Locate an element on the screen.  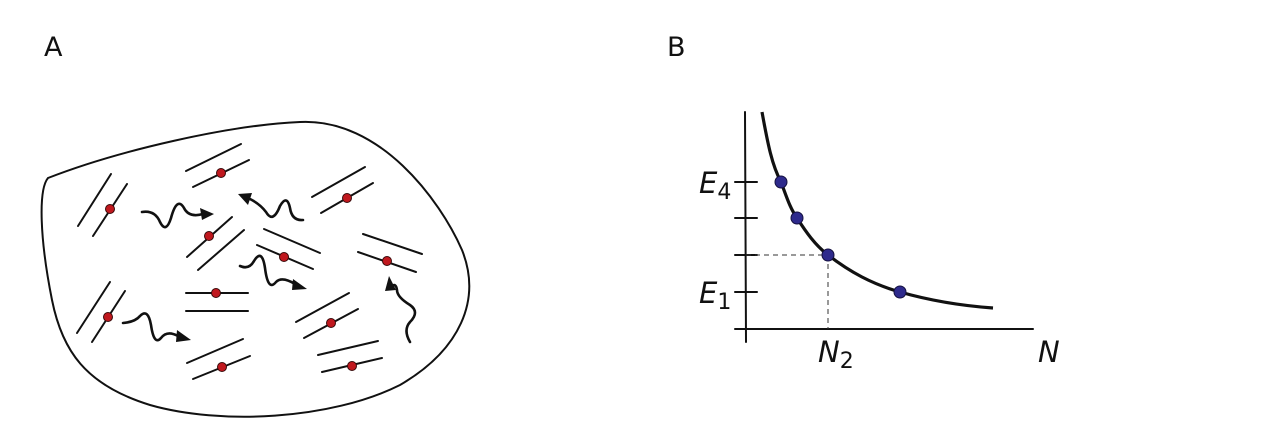
y-tick-label-e4: E4 is located at coordinates (715, 185).